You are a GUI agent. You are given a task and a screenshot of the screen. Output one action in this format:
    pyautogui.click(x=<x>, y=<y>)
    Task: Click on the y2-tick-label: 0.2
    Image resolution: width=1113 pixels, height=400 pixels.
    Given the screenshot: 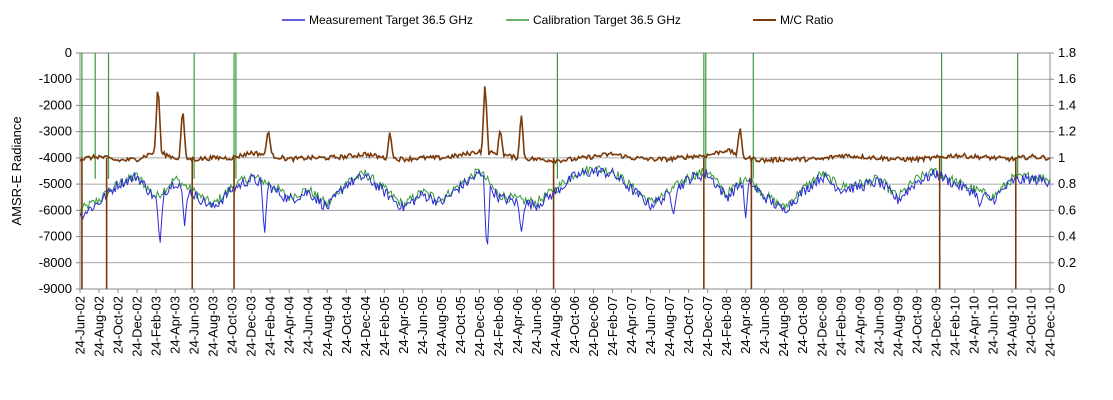 What is the action you would take?
    pyautogui.click(x=1067, y=262)
    